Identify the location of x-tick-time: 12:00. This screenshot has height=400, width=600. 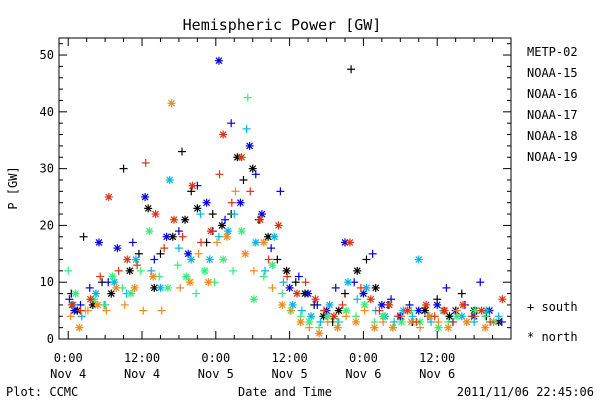
(437, 358).